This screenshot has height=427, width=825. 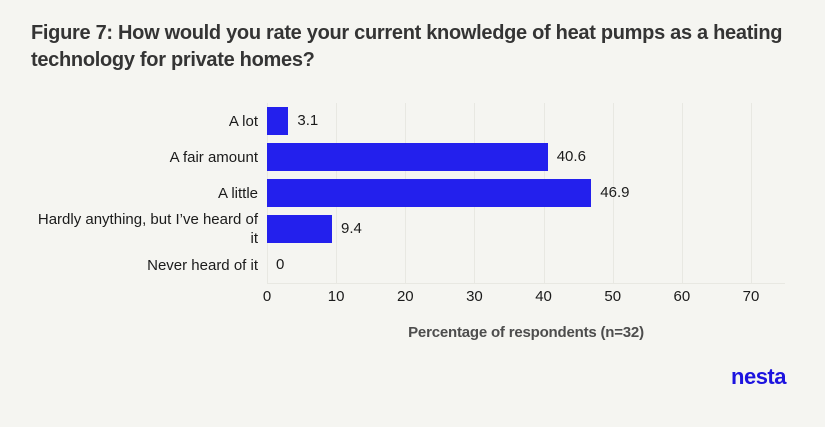 I want to click on x-tick-label: 70, so click(x=751, y=296).